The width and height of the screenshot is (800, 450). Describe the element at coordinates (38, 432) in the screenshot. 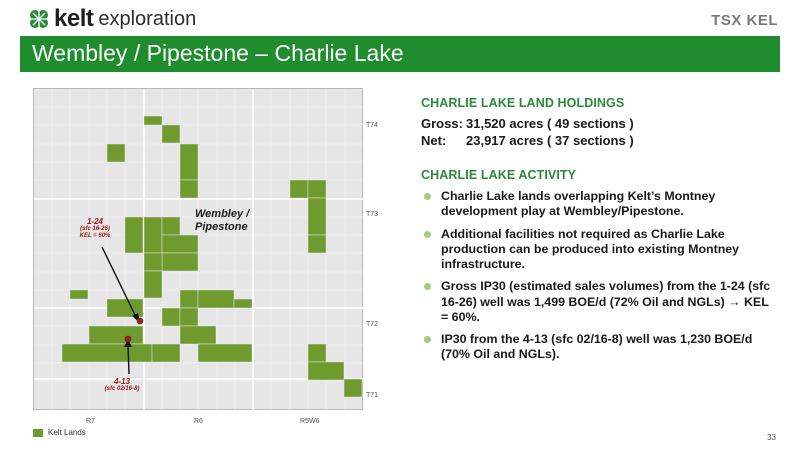

I see `legend-swatch` at that location.